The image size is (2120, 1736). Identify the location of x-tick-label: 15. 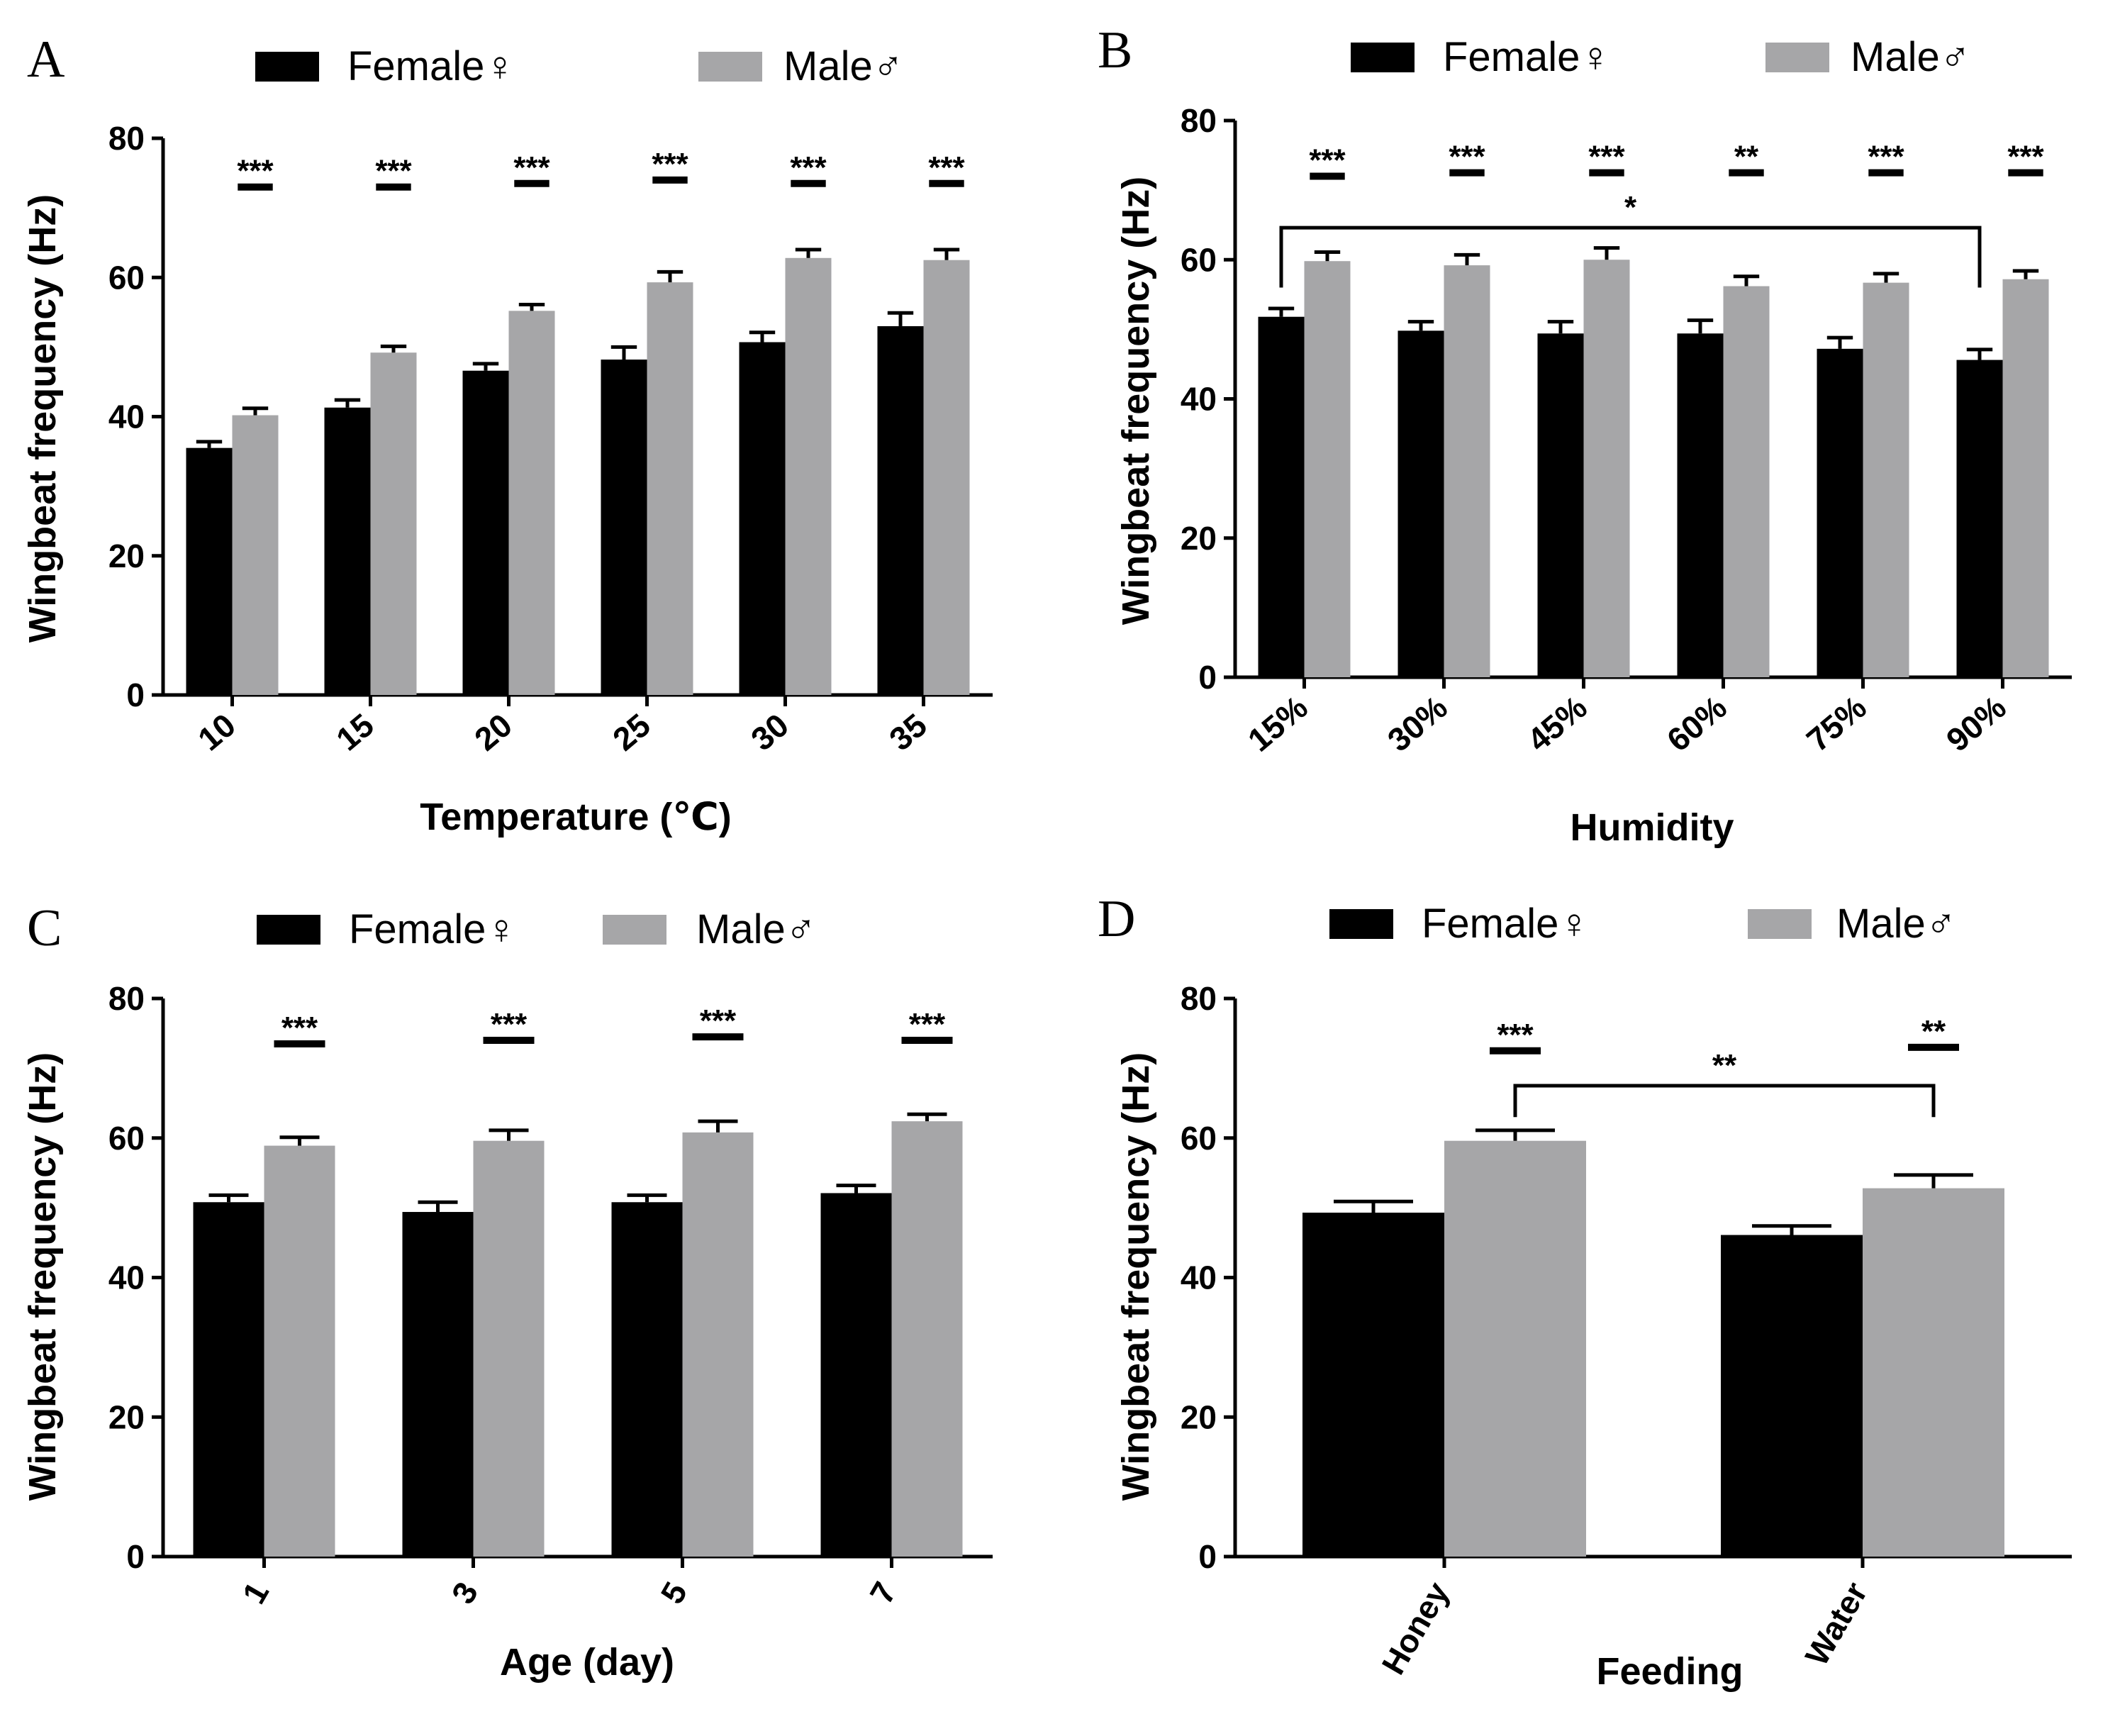
(355, 732).